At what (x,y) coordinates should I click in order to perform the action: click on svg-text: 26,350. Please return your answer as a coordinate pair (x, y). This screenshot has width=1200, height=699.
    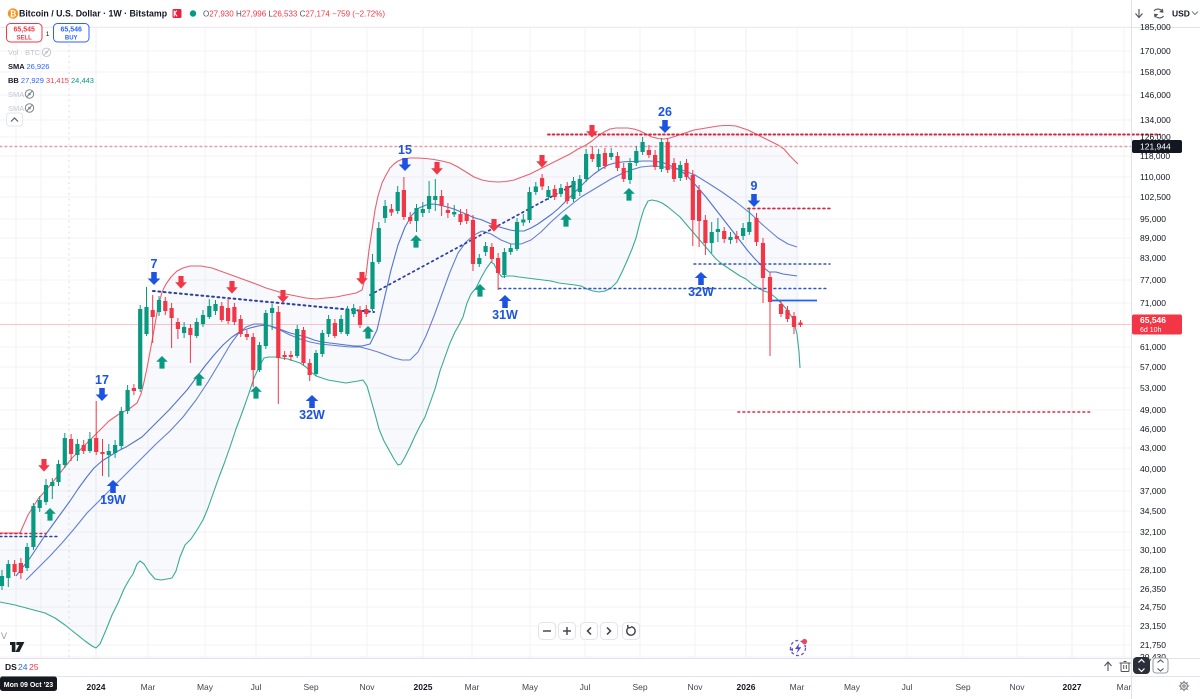
    Looking at the image, I should click on (1153, 589).